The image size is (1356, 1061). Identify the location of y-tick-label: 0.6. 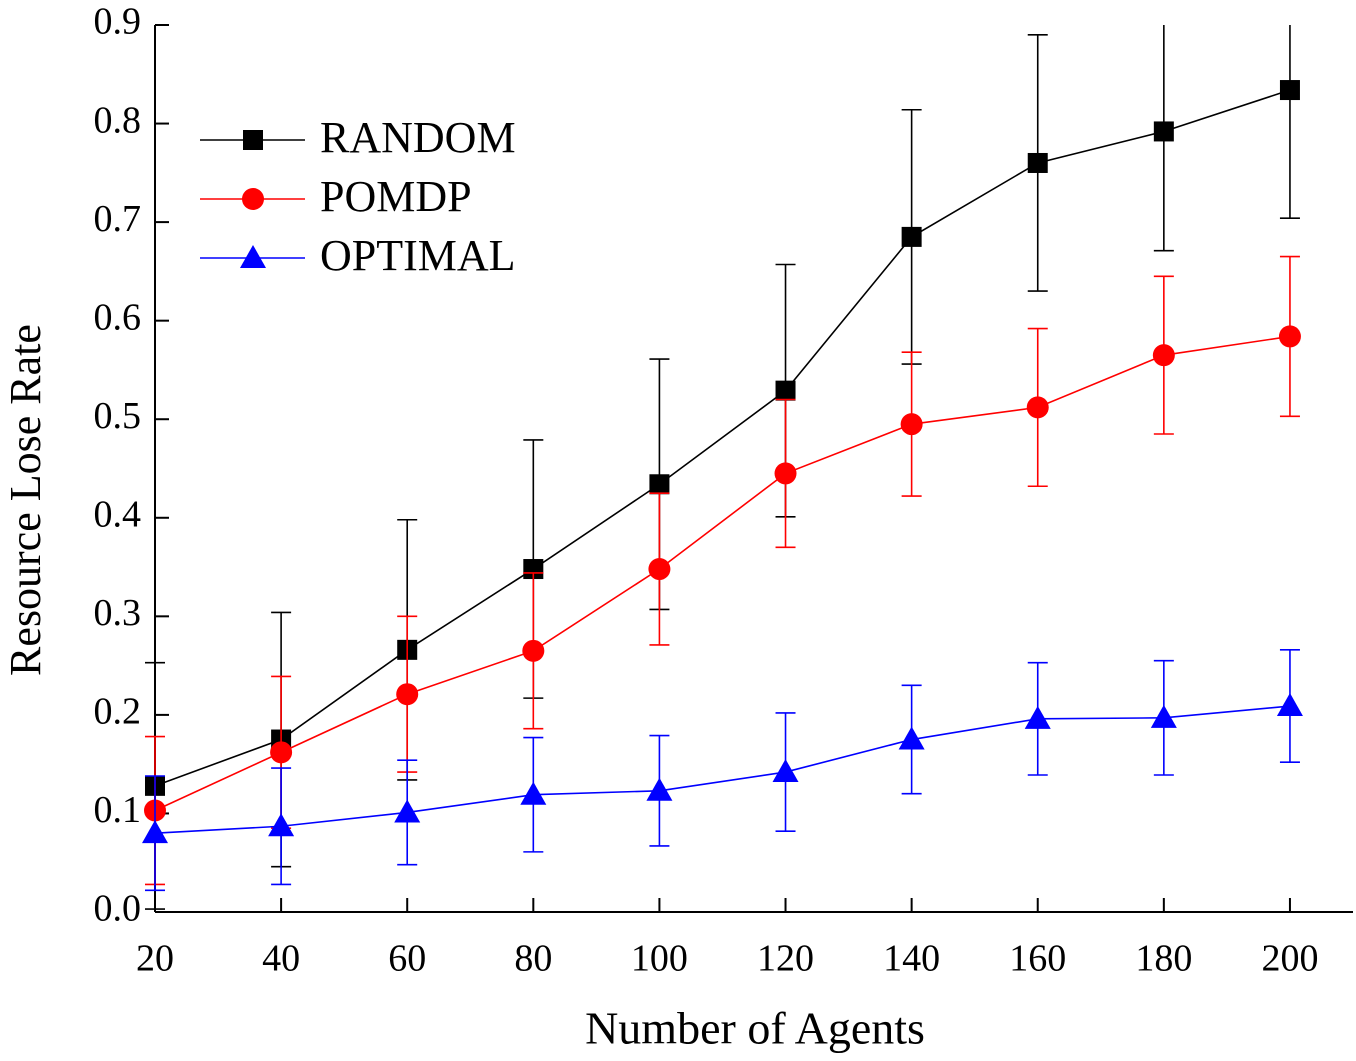
(118, 317).